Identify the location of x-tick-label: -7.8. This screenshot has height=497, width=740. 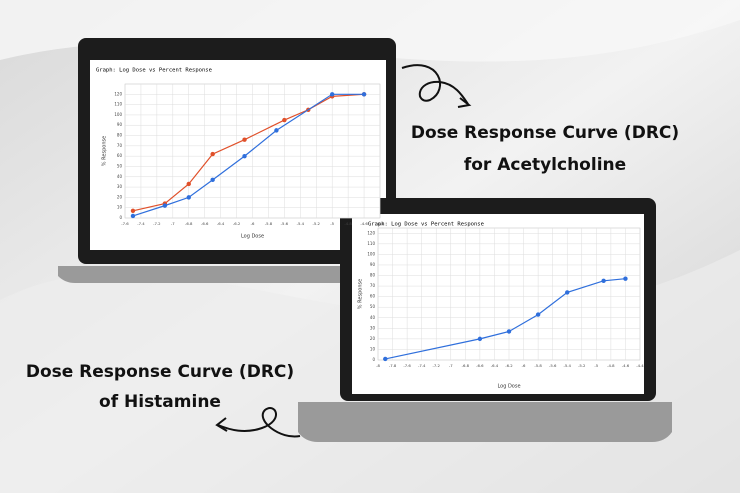
(393, 365).